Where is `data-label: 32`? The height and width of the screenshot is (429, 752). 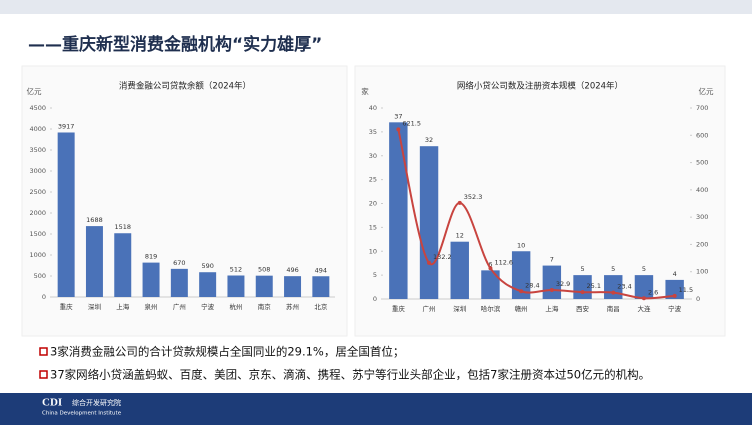 data-label: 32 is located at coordinates (429, 140).